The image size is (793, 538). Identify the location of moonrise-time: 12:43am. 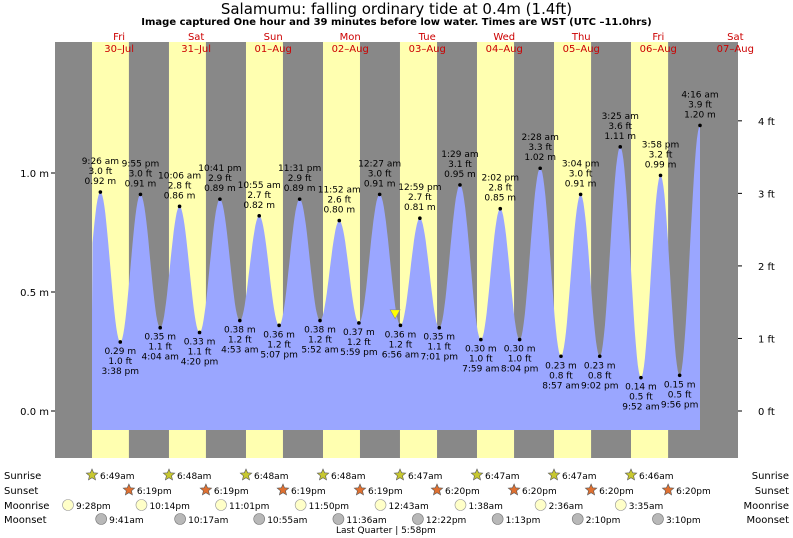
(409, 507).